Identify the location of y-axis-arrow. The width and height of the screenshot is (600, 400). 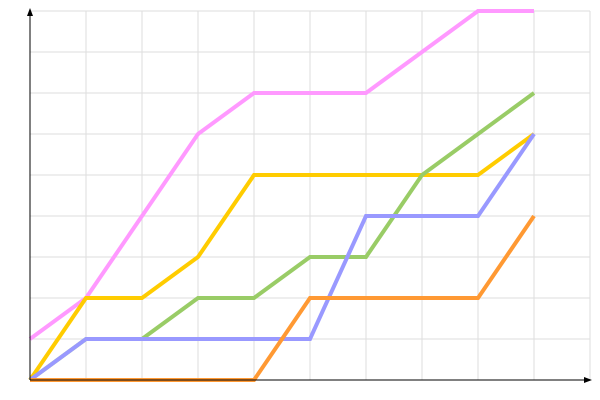
(30, 12).